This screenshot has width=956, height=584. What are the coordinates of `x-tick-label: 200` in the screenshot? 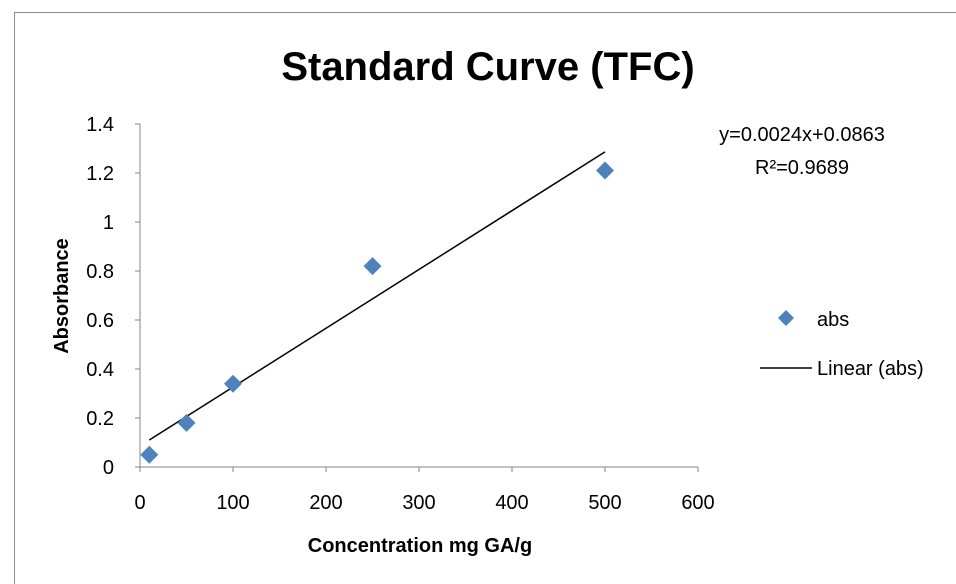 It's located at (325, 503).